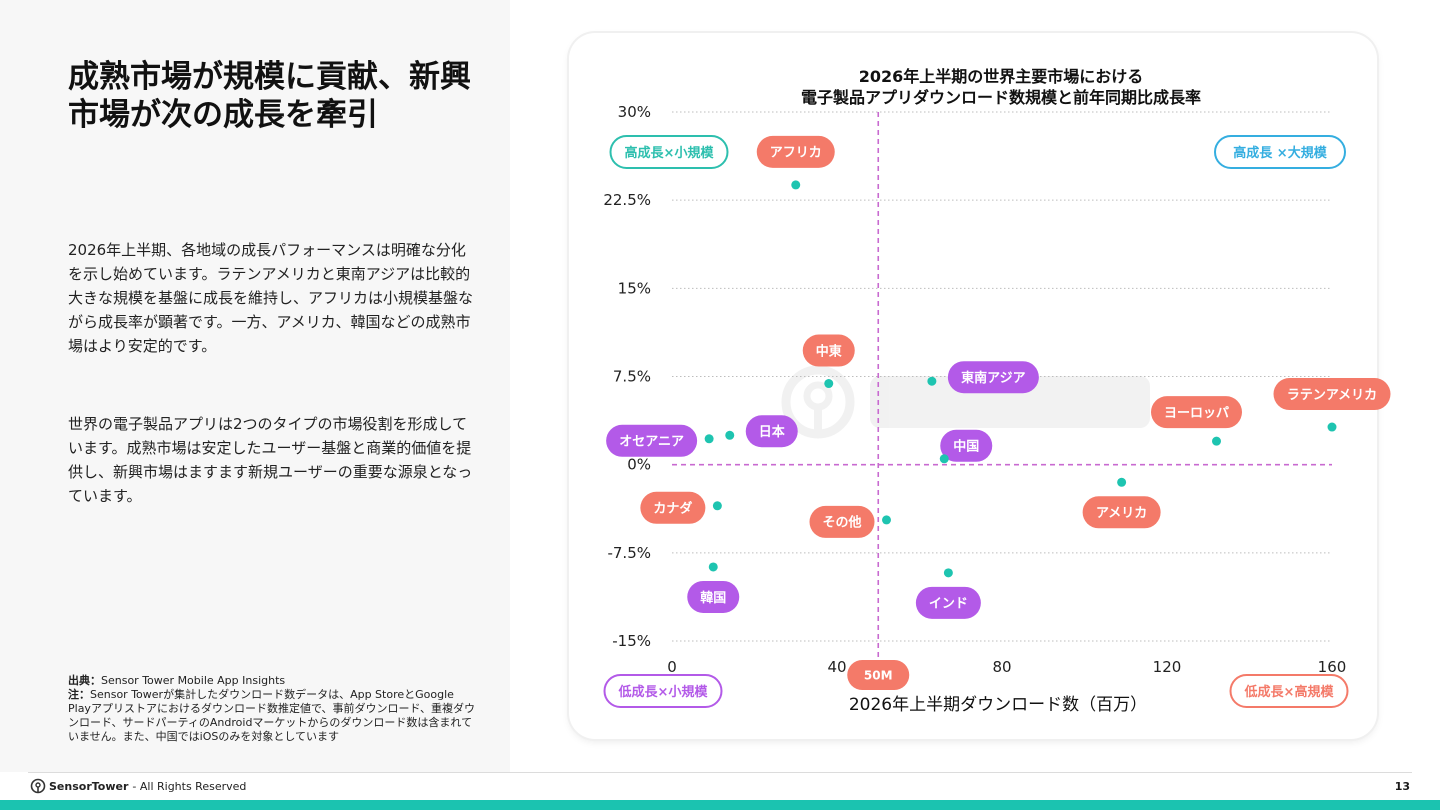 This screenshot has height=810, width=1440. Describe the element at coordinates (639, 465) in the screenshot. I see `y-tick-label: 0%` at that location.